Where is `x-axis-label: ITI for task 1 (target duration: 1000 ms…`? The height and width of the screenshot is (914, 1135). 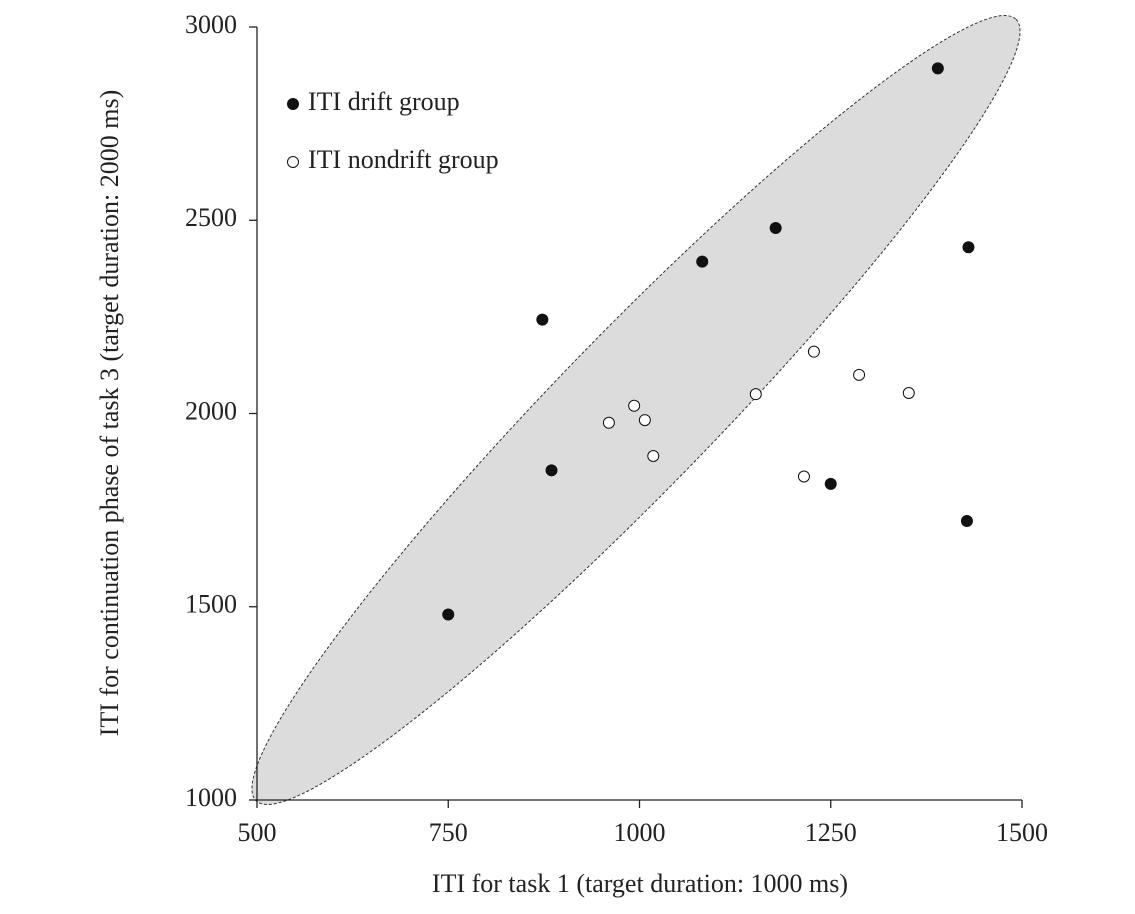 x-axis-label: ITI for task 1 (target duration: 1000 ms… is located at coordinates (640, 883).